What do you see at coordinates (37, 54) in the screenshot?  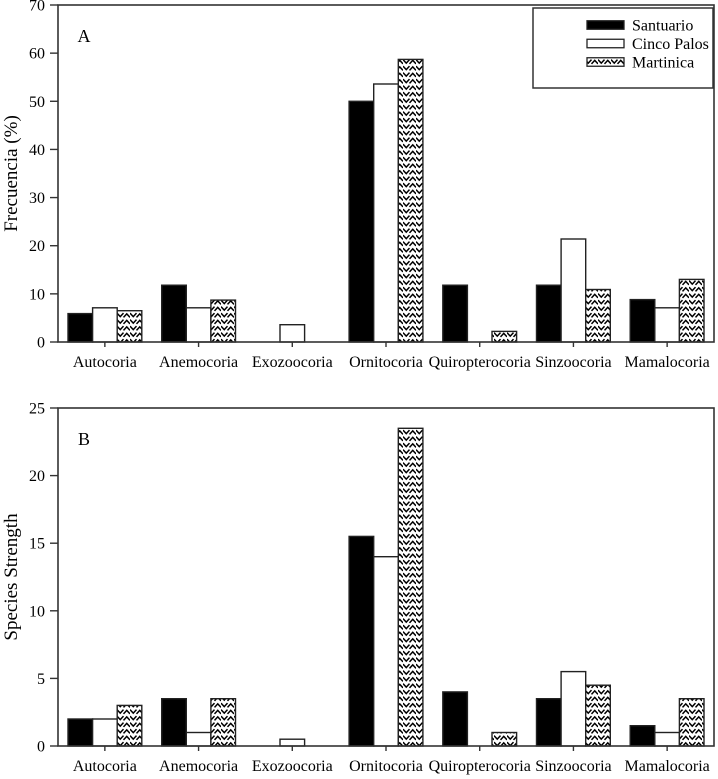 I see `y-tick-label: 60` at bounding box center [37, 54].